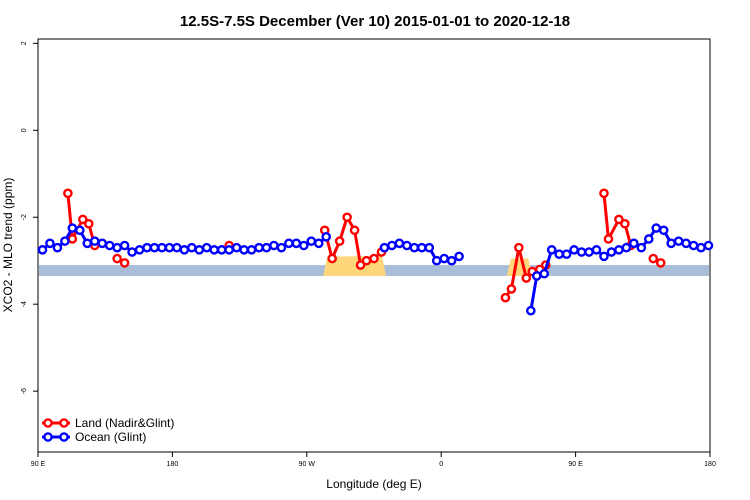  Describe the element at coordinates (441, 464) in the screenshot. I see `x-tick-label-3: 0` at that location.